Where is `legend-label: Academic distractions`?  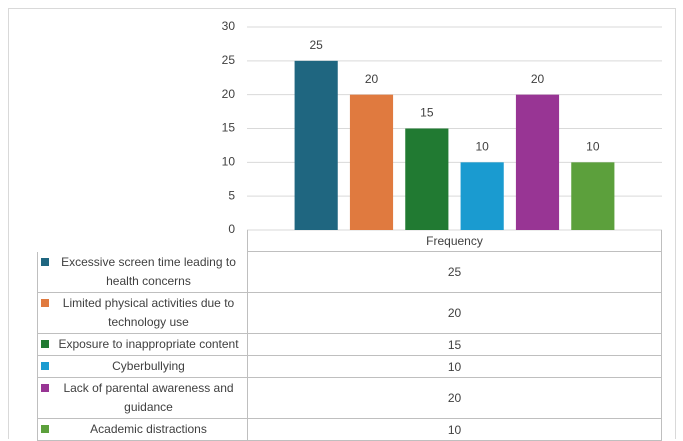 legend-label: Academic distractions is located at coordinates (148, 429).